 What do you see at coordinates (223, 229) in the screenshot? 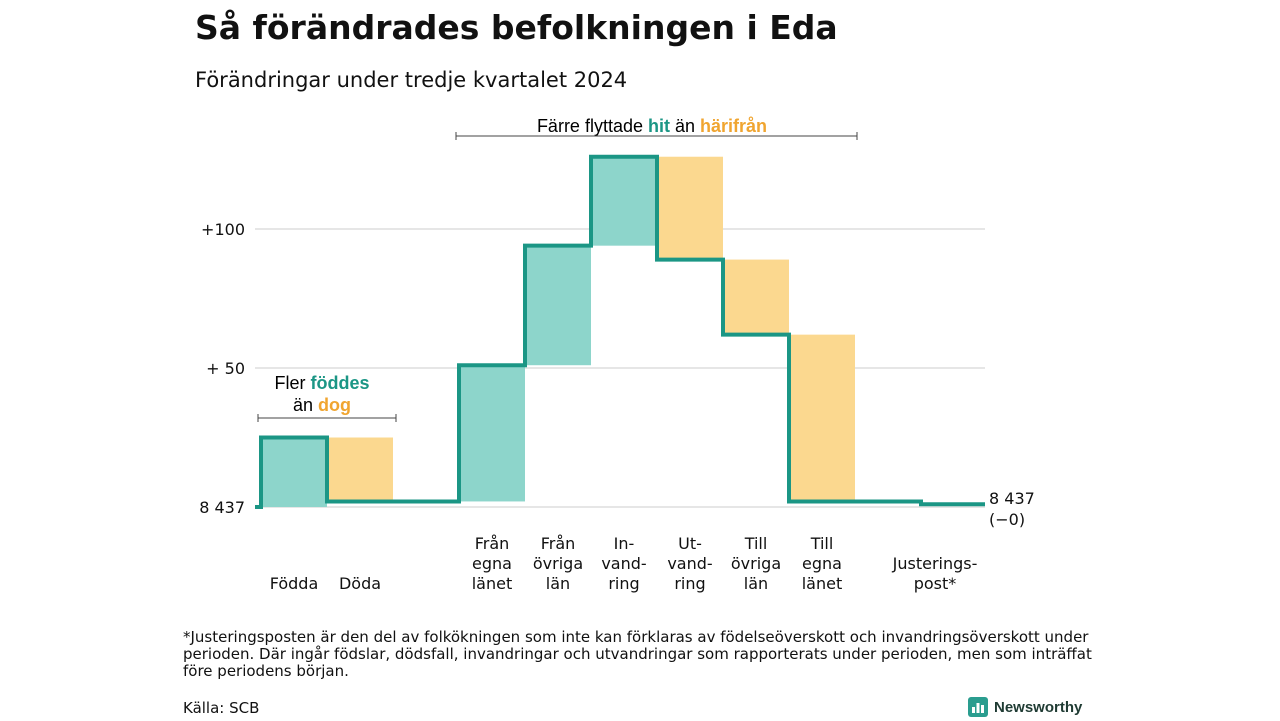
I see `y-tick-label: +100` at bounding box center [223, 229].